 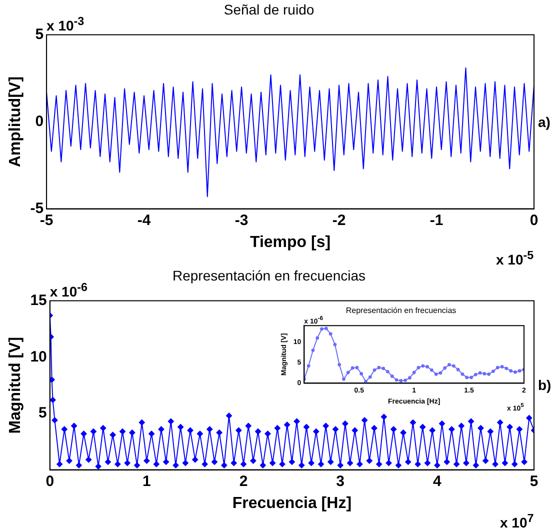 What do you see at coordinates (340, 481) in the screenshot?
I see `x-tick-label: 3` at bounding box center [340, 481].